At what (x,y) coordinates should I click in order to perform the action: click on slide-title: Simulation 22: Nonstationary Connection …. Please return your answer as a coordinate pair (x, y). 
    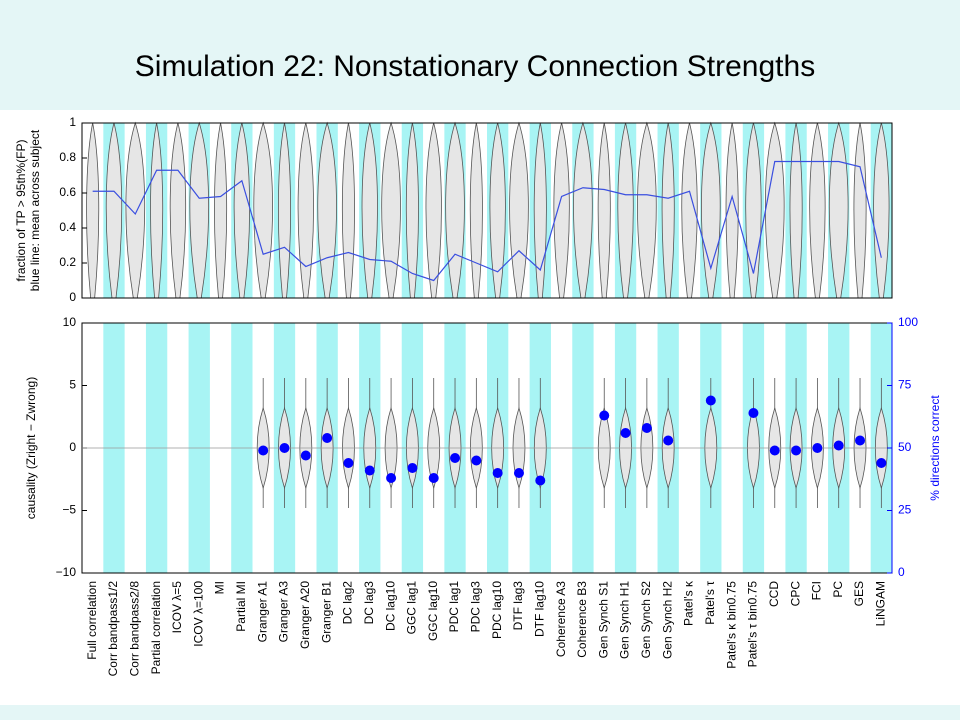
    Looking at the image, I should click on (475, 66).